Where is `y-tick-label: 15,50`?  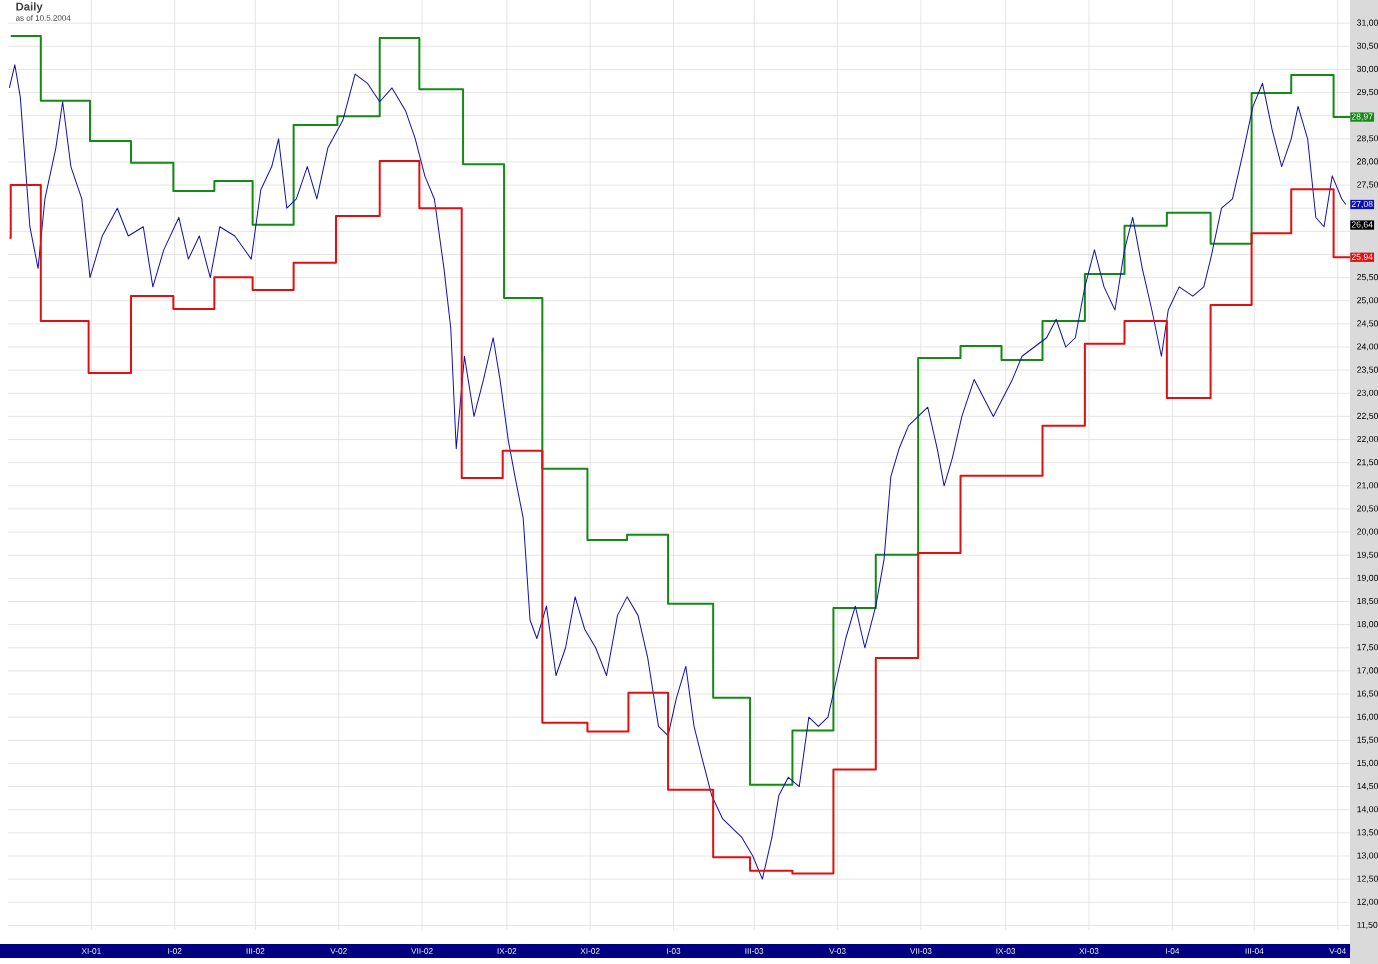 y-tick-label: 15,50 is located at coordinates (1367, 740).